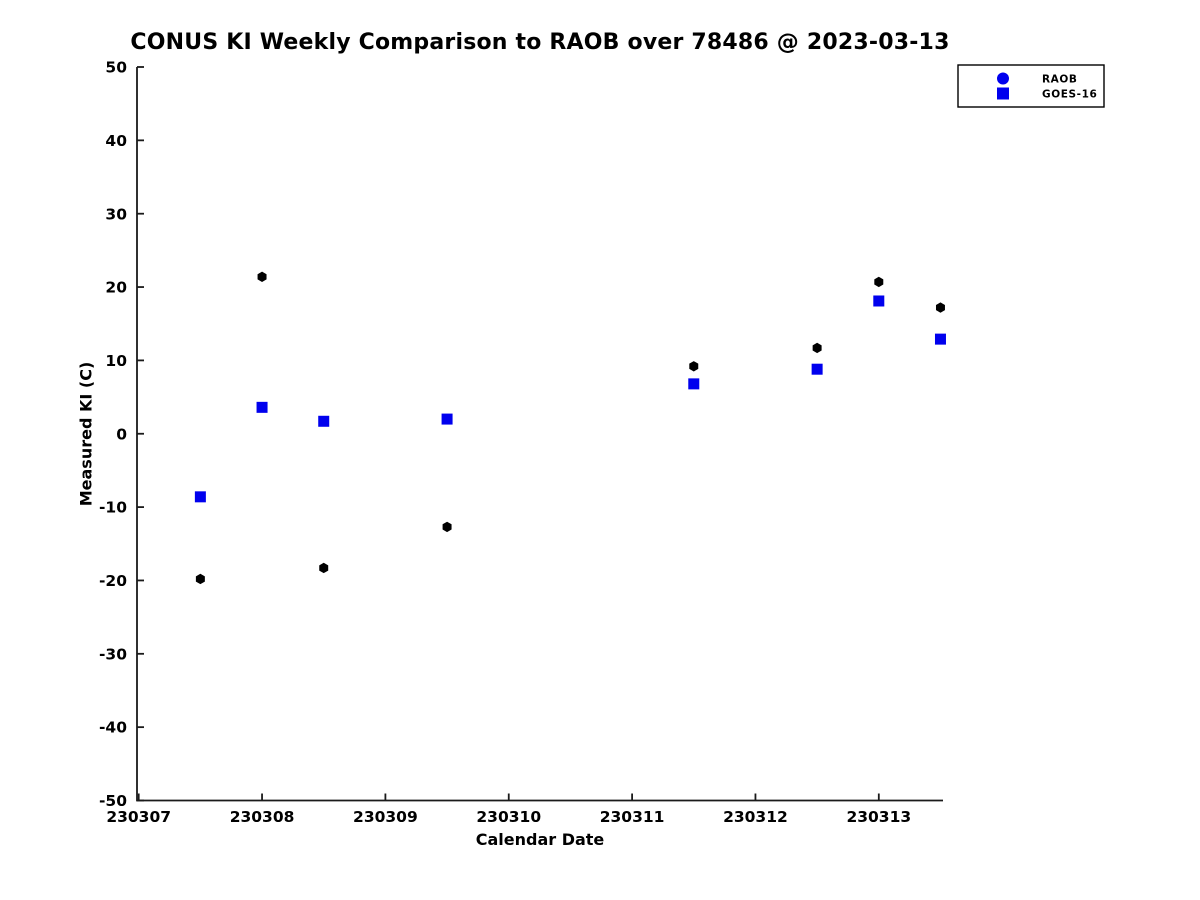 The height and width of the screenshot is (900, 1200). Describe the element at coordinates (113, 508) in the screenshot. I see `y-tick-label: -10` at that location.